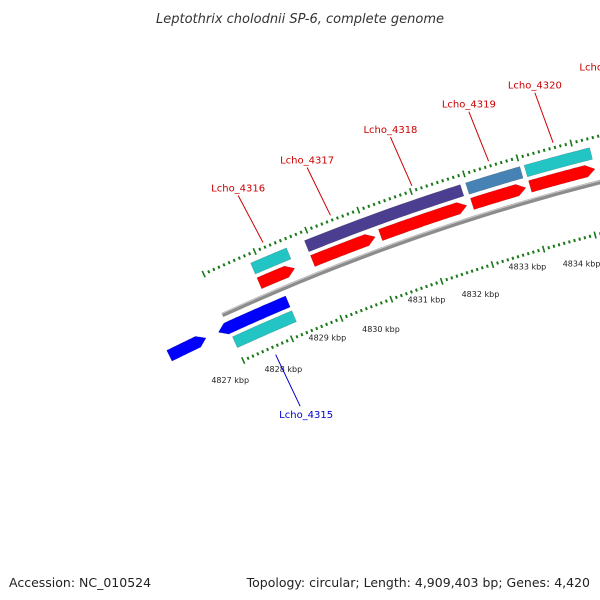  I want to click on gene-label: Lcho_4321, so click(589, 68).